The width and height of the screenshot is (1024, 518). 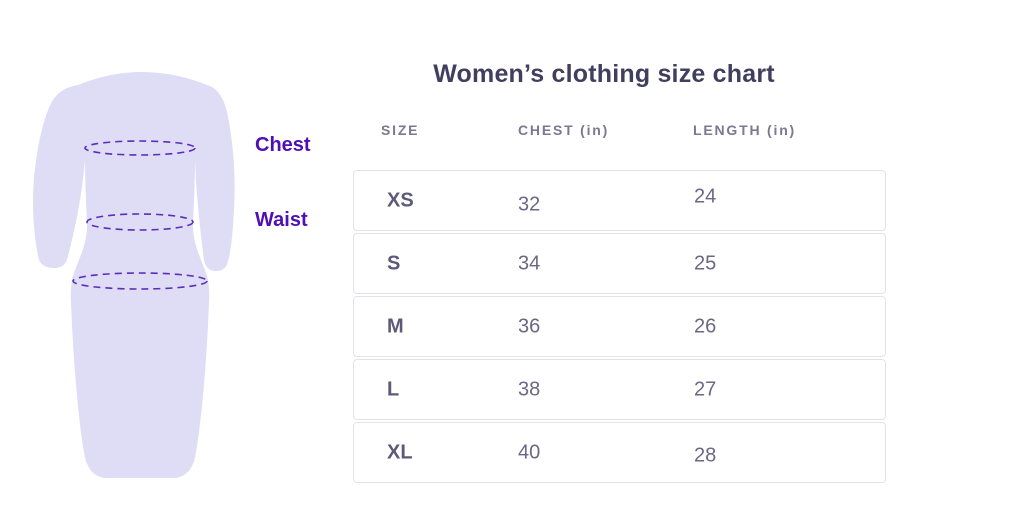 I want to click on column-header-chest: CHEST (in), so click(x=564, y=130).